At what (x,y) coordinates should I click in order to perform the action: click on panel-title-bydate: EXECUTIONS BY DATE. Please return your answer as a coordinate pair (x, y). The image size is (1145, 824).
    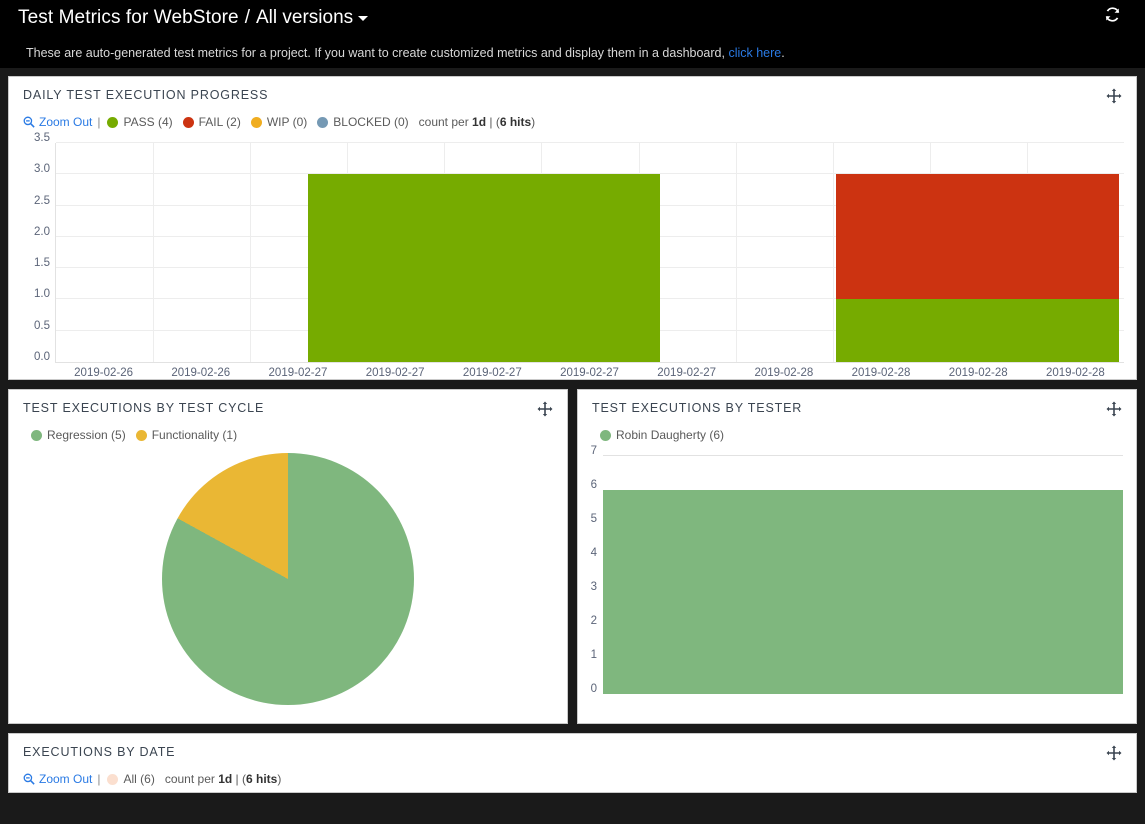
    Looking at the image, I should click on (99, 752).